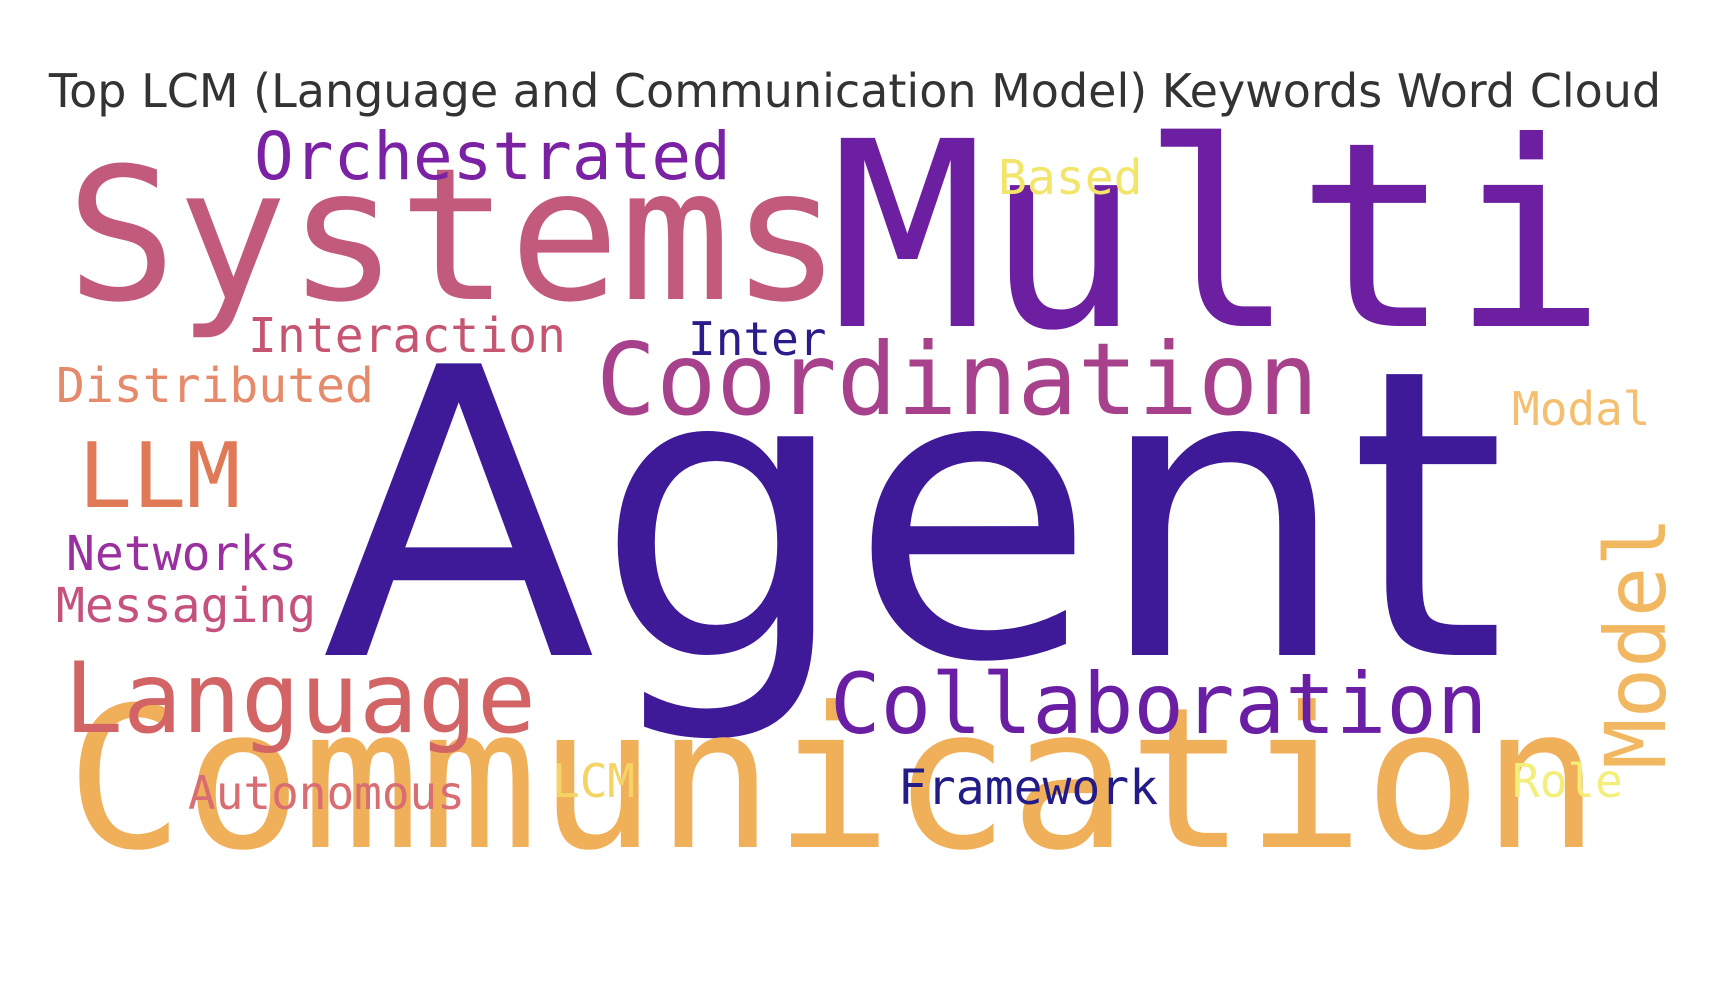 This screenshot has height=994, width=1710. What do you see at coordinates (1070, 178) in the screenshot?
I see `word-based: Based` at bounding box center [1070, 178].